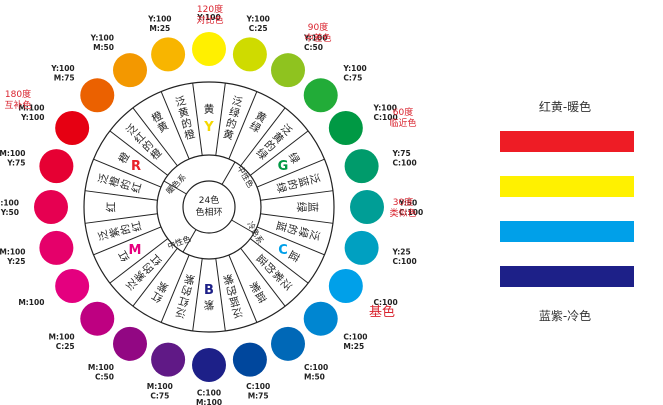 This screenshot has height=405, width=663. Describe the element at coordinates (65, 346) in the screenshot. I see `svg-text: C:25` at that location.